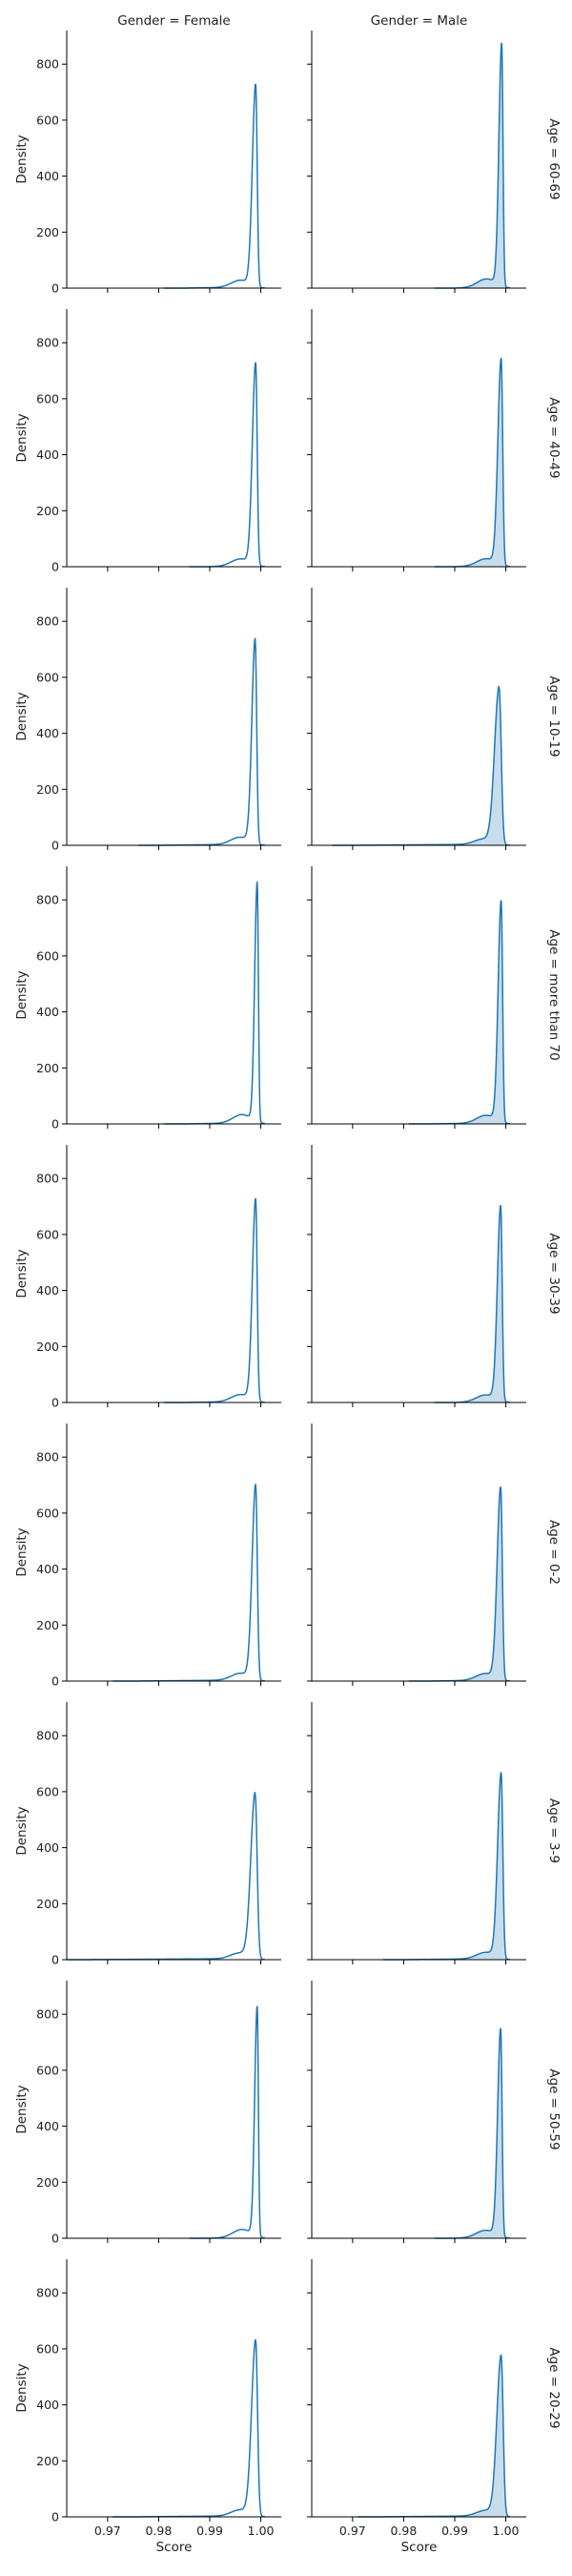 Image resolution: width=572 pixels, height=2576 pixels. I want to click on row-title: Age = 30-39, so click(554, 1273).